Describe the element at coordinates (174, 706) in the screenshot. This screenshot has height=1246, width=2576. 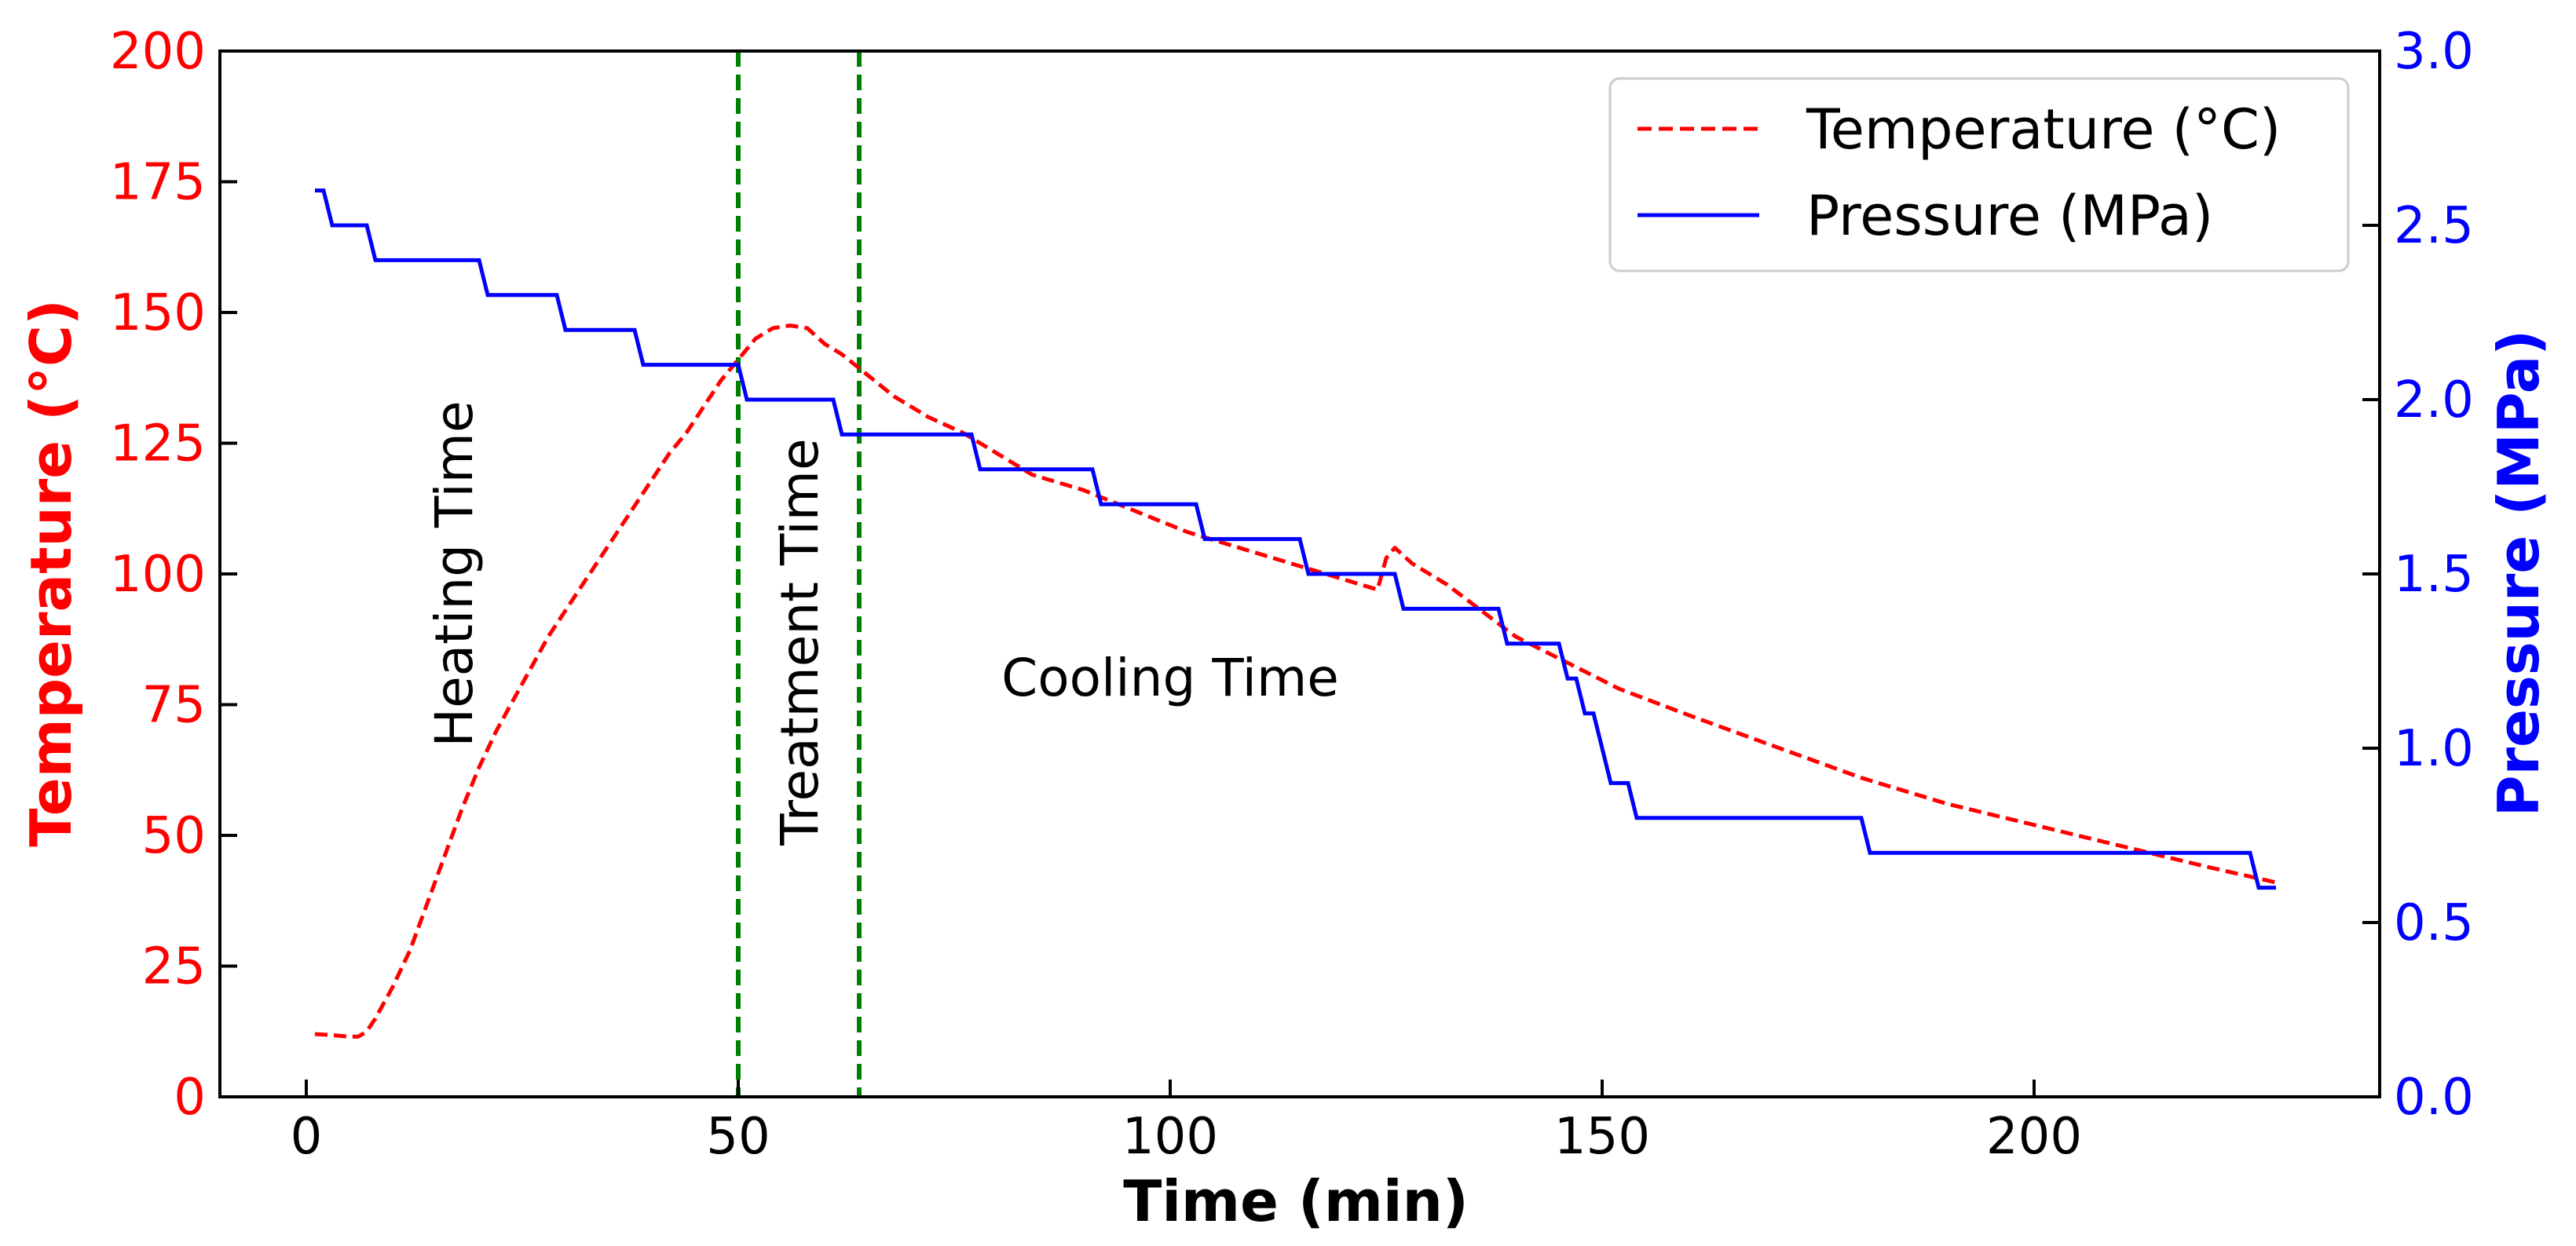
I see `left-tick-label: 75` at that location.